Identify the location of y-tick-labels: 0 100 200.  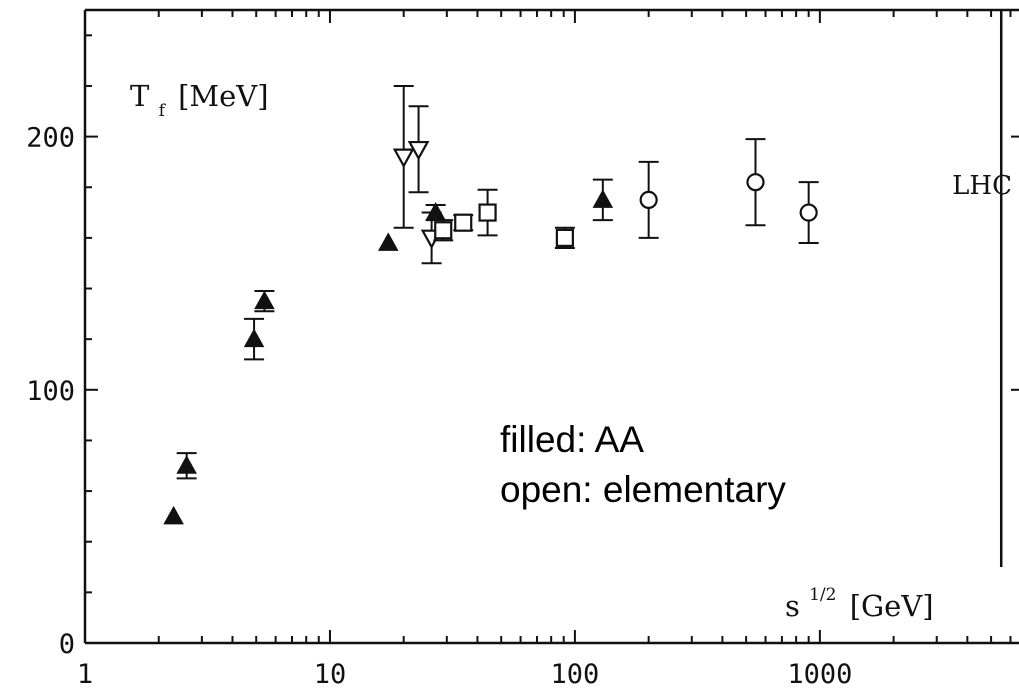
(50, 391).